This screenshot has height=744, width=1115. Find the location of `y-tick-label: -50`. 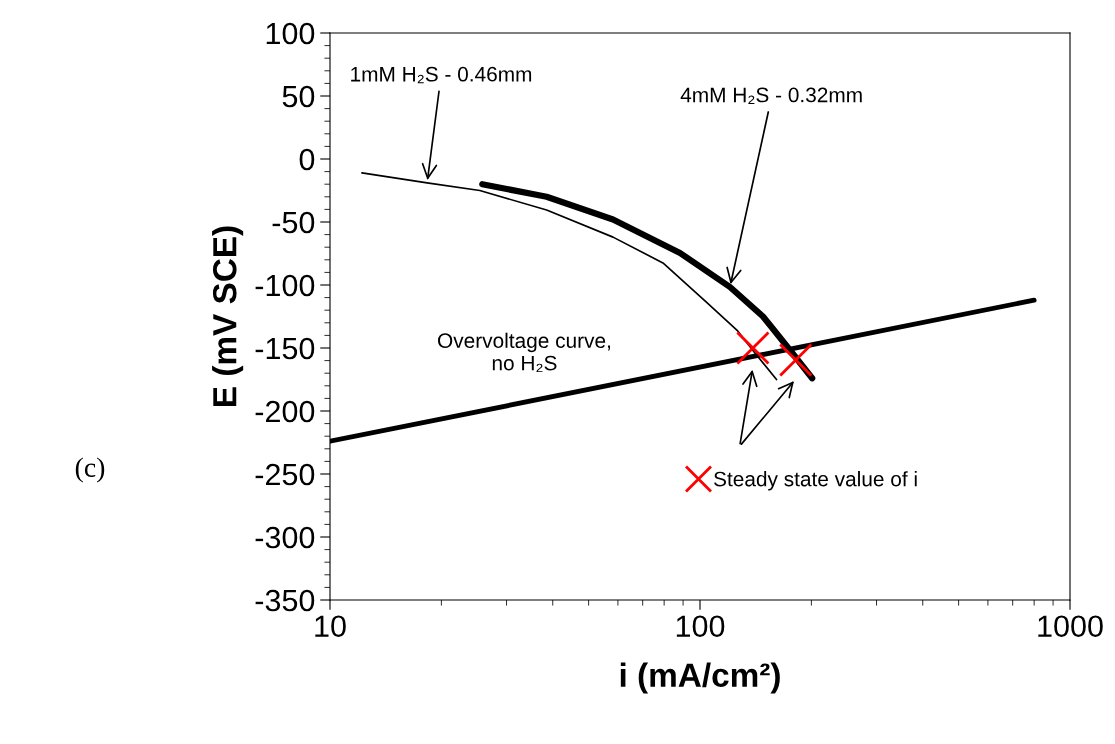

y-tick-label: -50 is located at coordinates (293, 222).